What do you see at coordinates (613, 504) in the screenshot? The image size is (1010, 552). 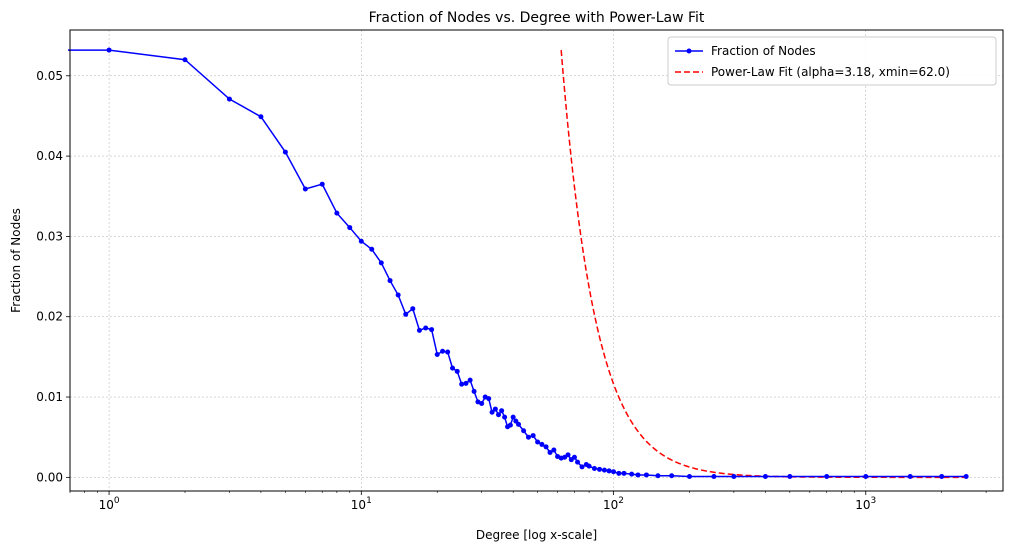 I see `x-tick-label: 10²` at bounding box center [613, 504].